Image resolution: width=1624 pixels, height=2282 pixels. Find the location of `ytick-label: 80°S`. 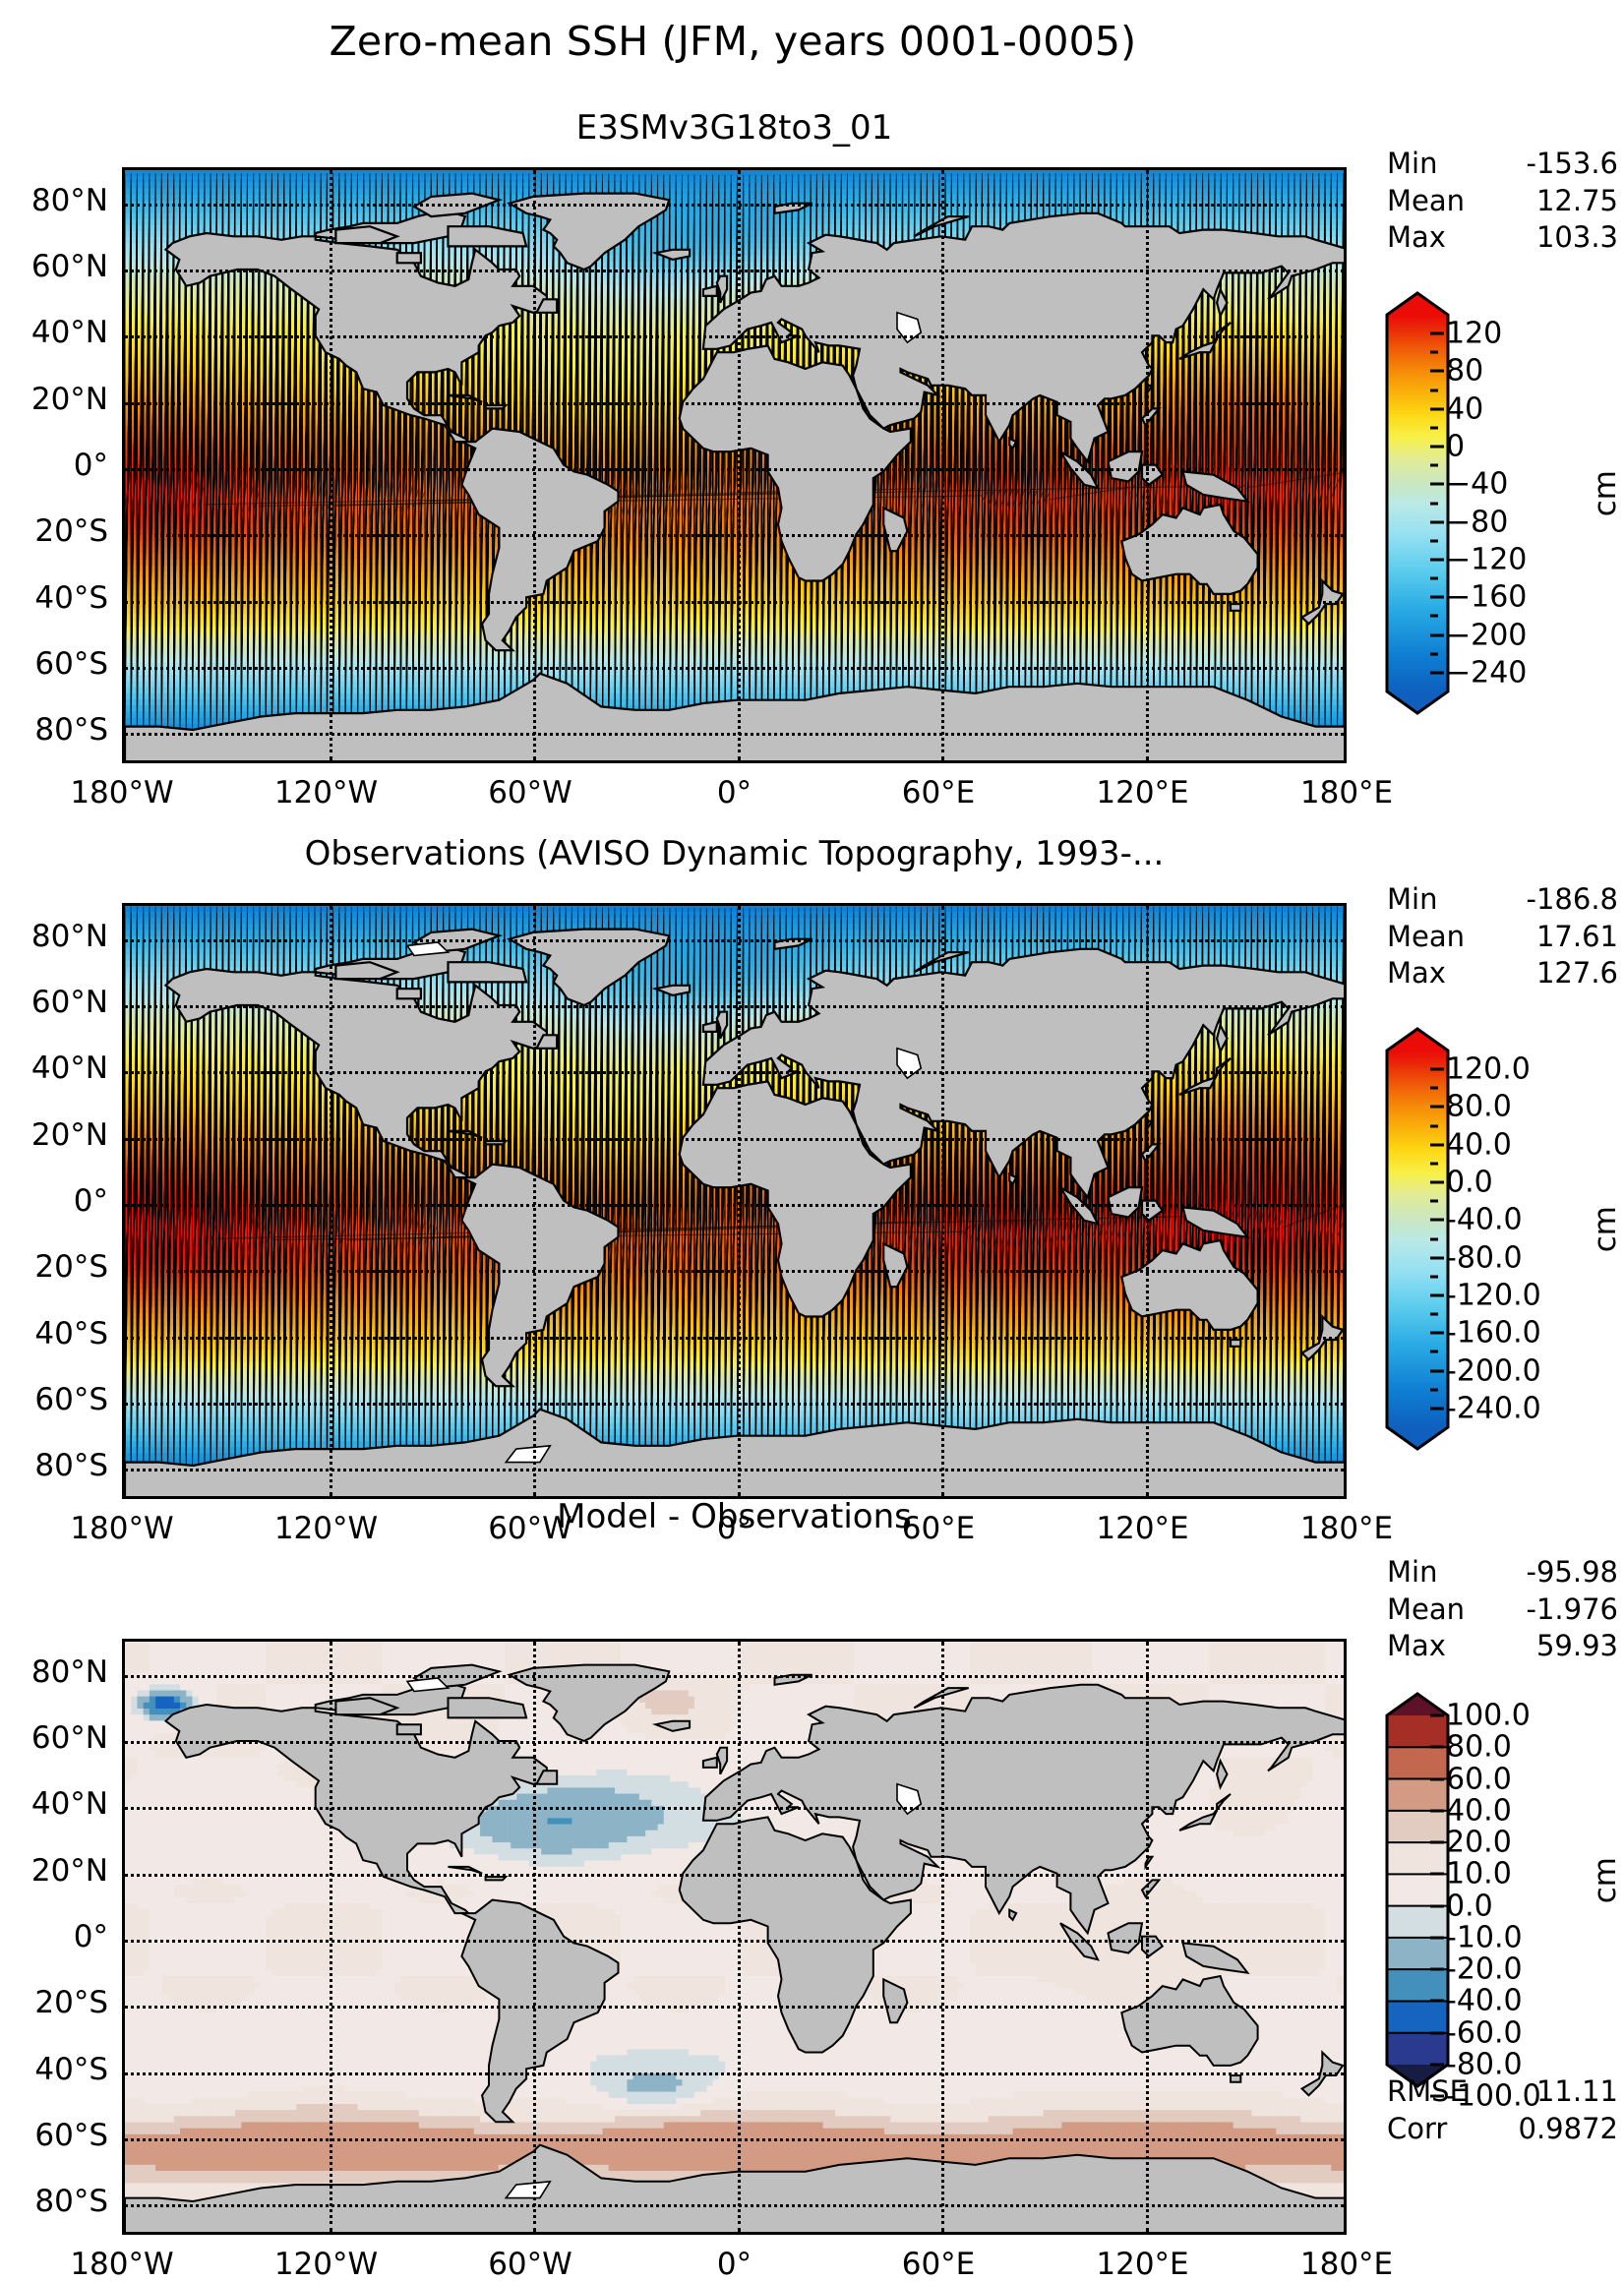

ytick-label: 80°S is located at coordinates (71, 1466).